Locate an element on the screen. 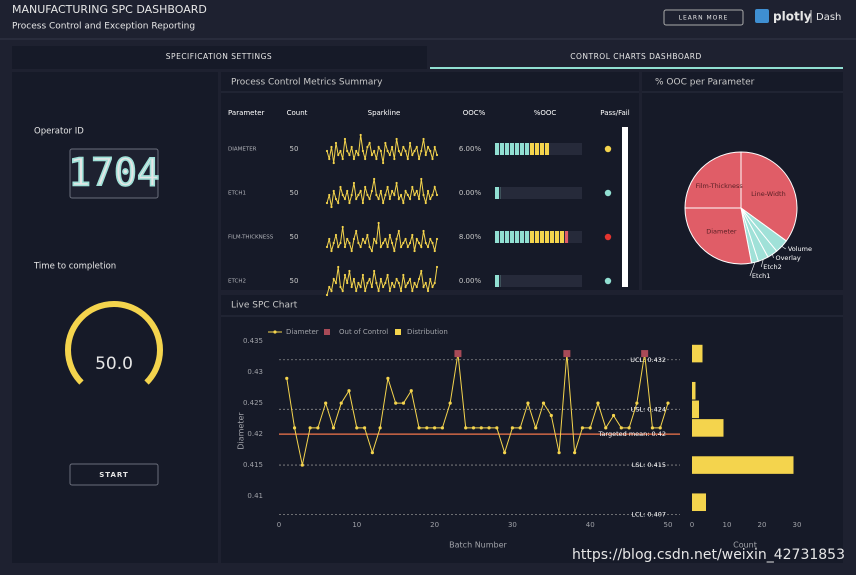 The image size is (856, 575). ooc-marker is located at coordinates (645, 354).